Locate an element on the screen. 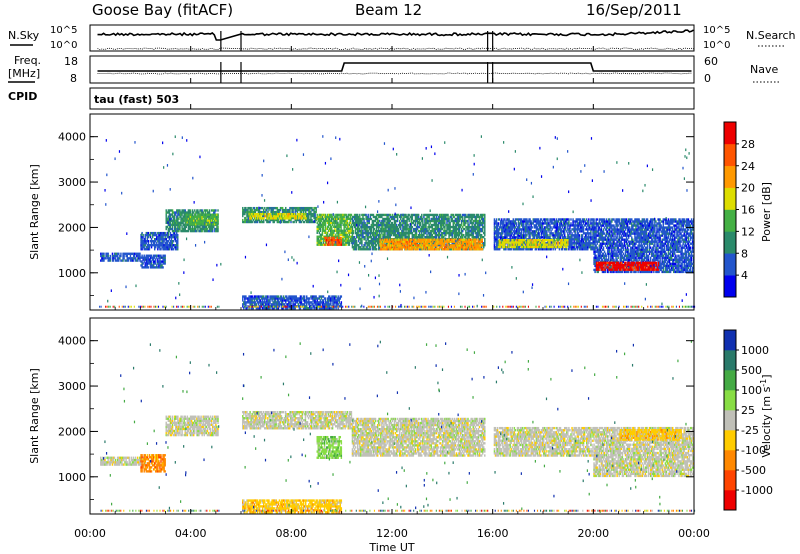 The height and width of the screenshot is (554, 800). noise-sky-line is located at coordinates (395, 35).